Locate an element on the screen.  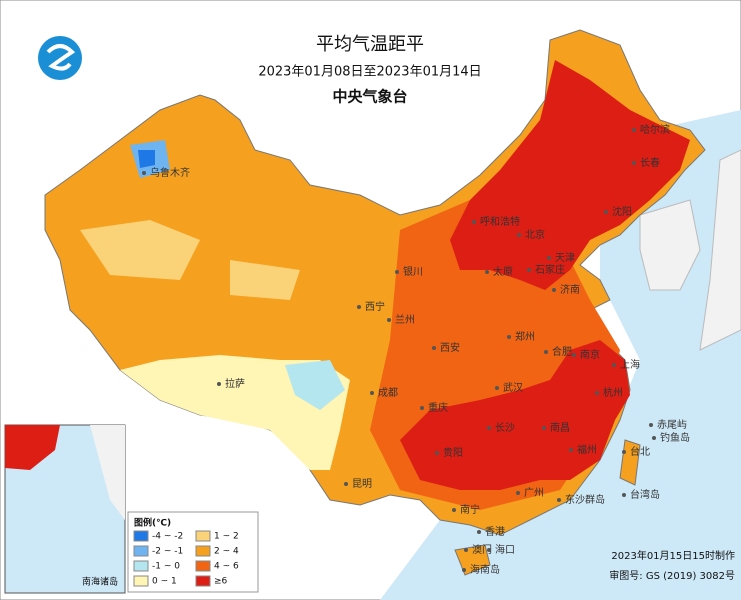
city-label: 钓鱼岛 is located at coordinates (675, 437).